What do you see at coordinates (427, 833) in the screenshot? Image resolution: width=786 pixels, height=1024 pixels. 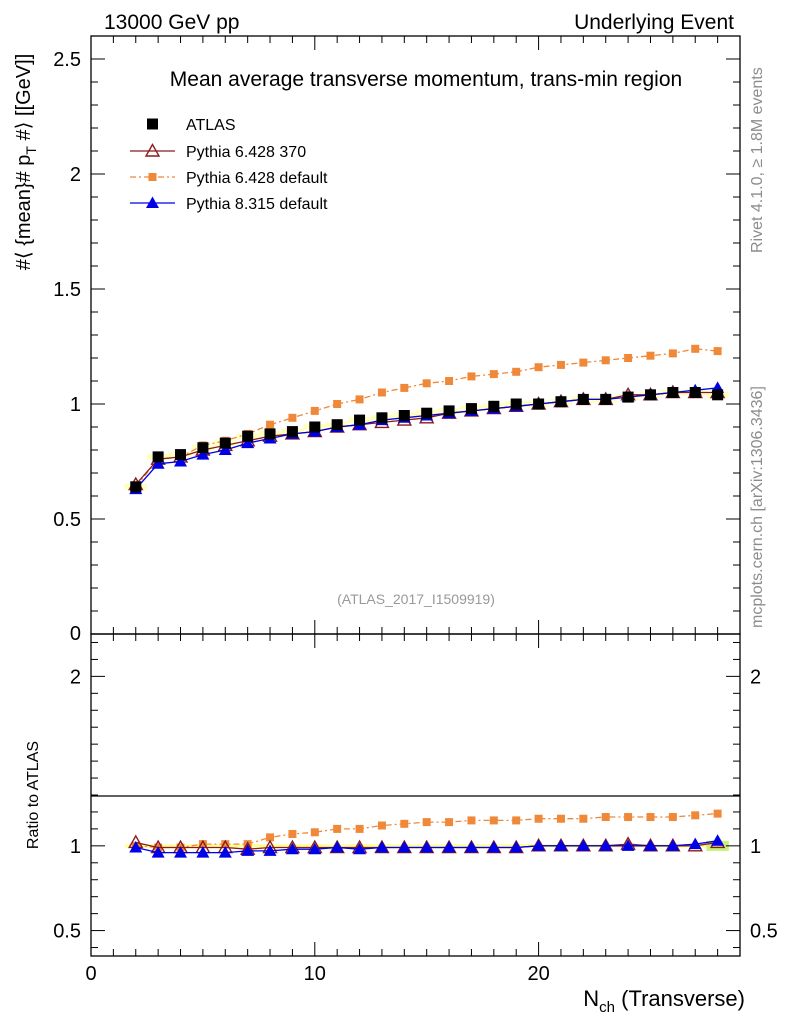 I see `ratio-series-layer` at bounding box center [427, 833].